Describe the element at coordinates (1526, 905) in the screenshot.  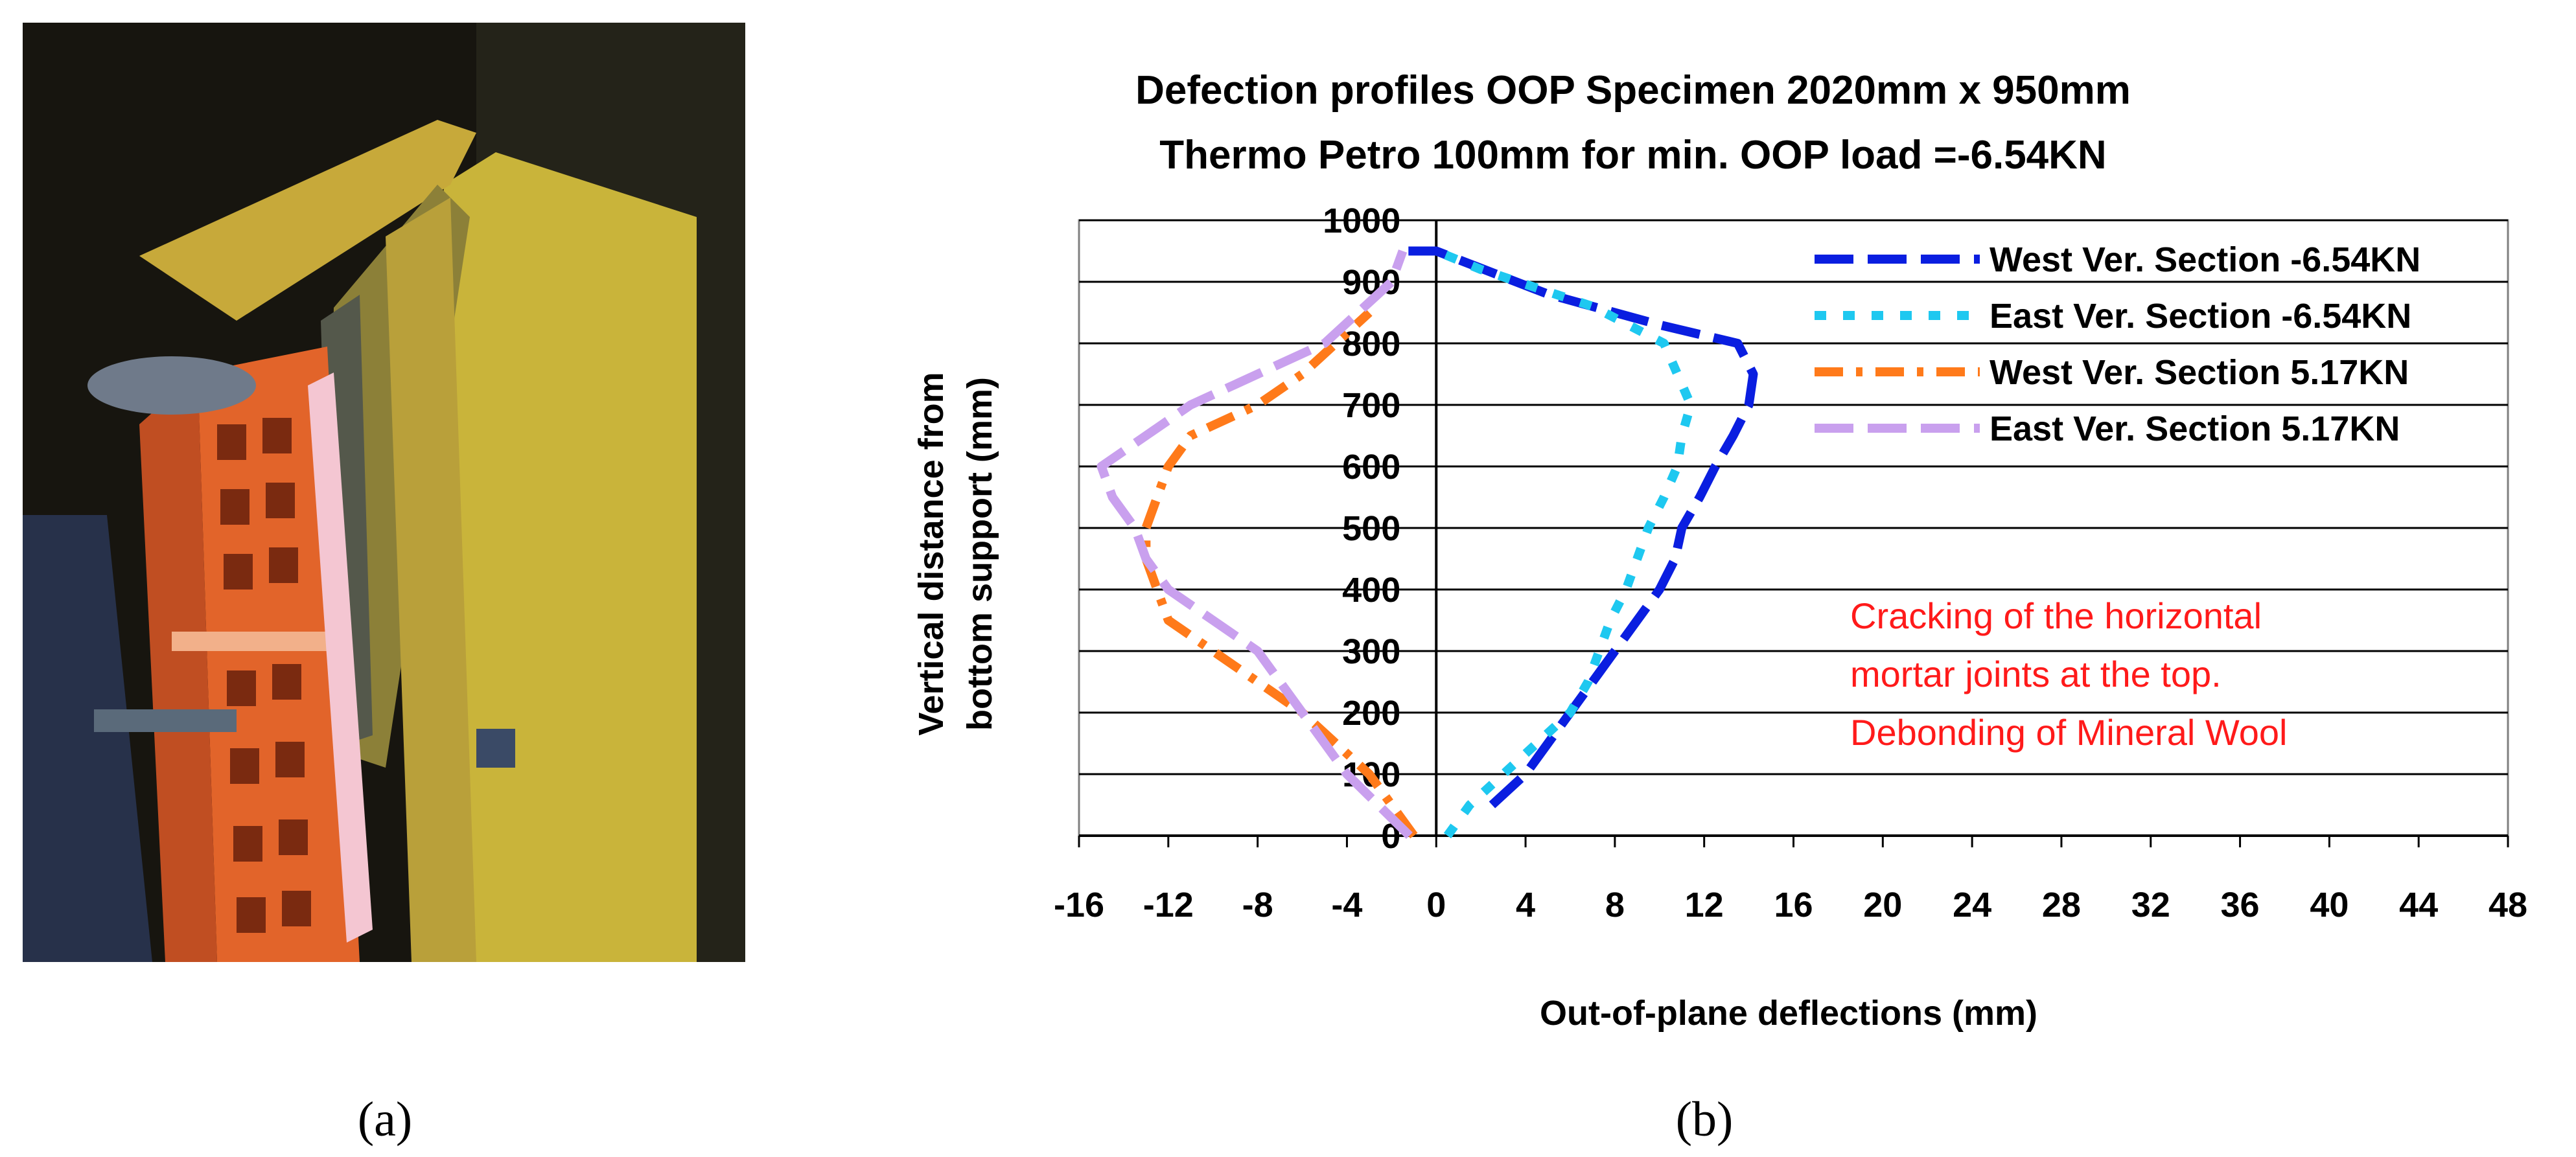
I see `x-tick-label: 4` at that location.